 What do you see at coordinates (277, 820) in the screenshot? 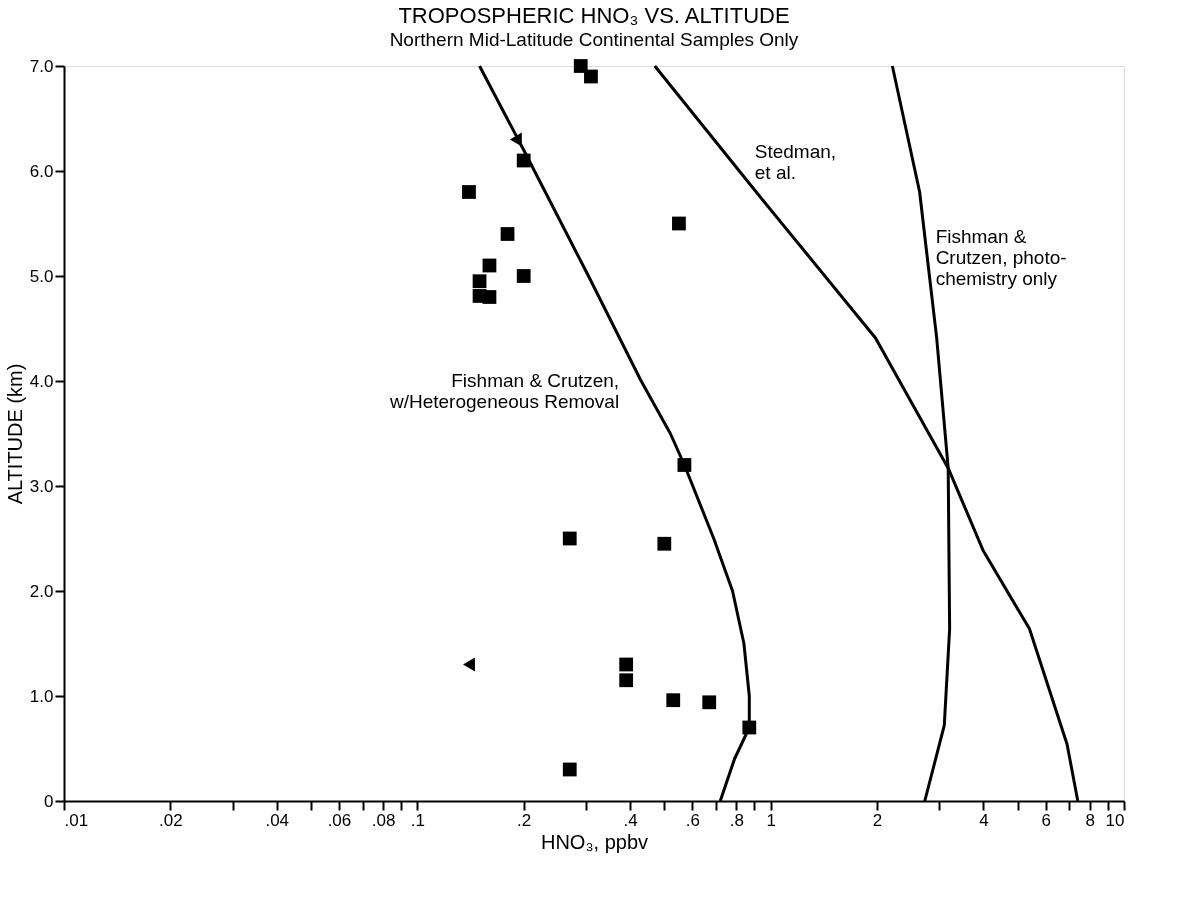
I see `x-tick-label: .04` at bounding box center [277, 820].